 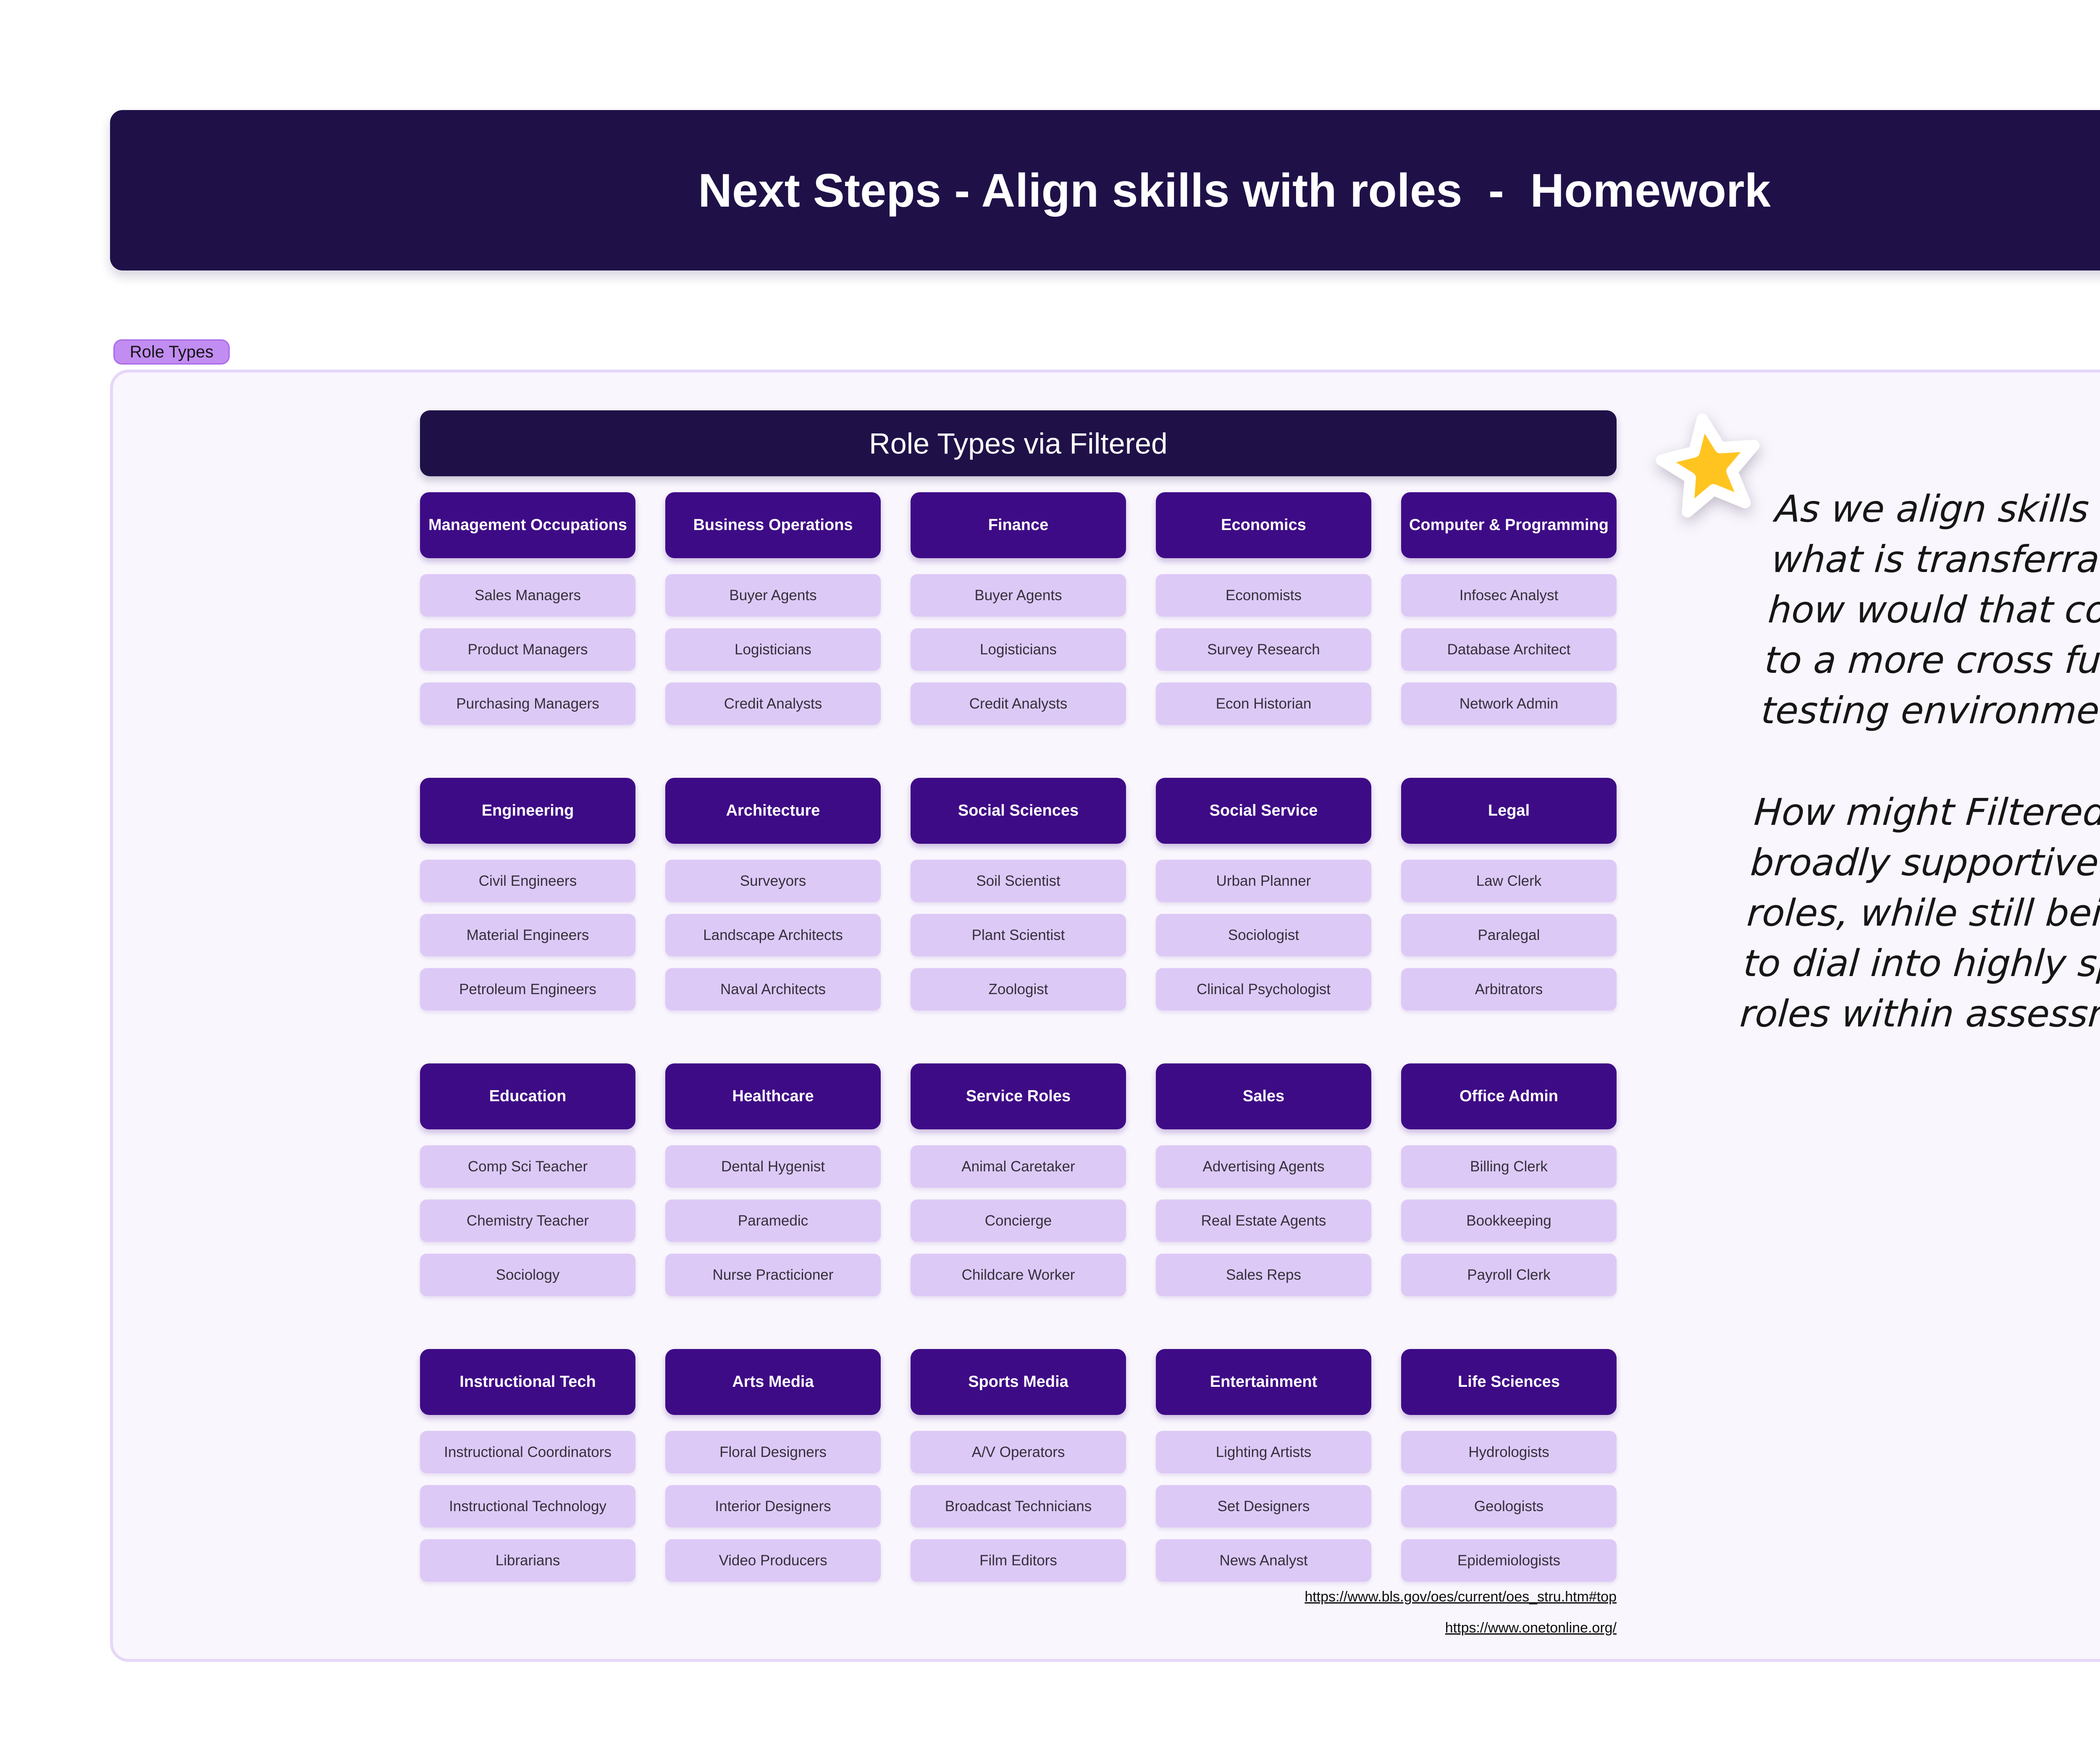 What do you see at coordinates (1263, 1166) in the screenshot?
I see `role-item: Advertising Agents` at bounding box center [1263, 1166].